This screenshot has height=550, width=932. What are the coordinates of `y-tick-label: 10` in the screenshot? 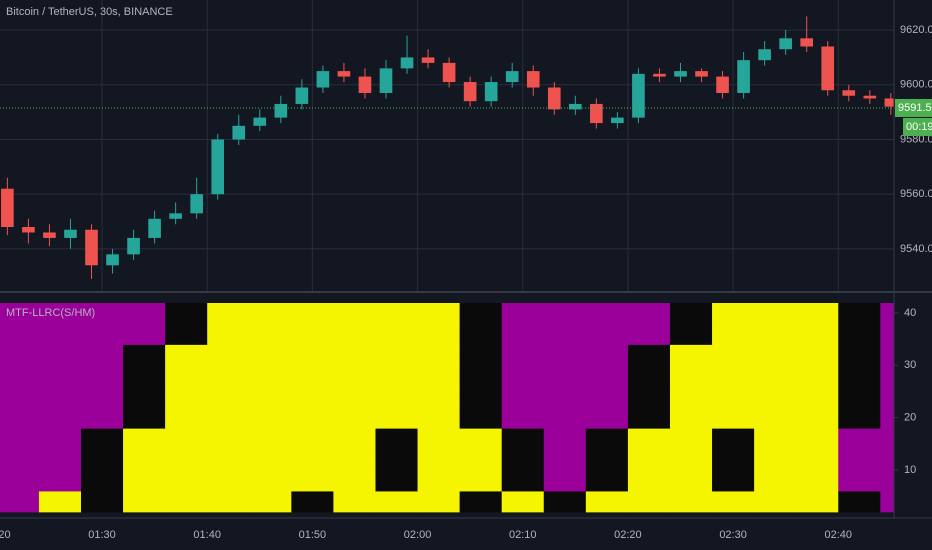 It's located at (910, 470).